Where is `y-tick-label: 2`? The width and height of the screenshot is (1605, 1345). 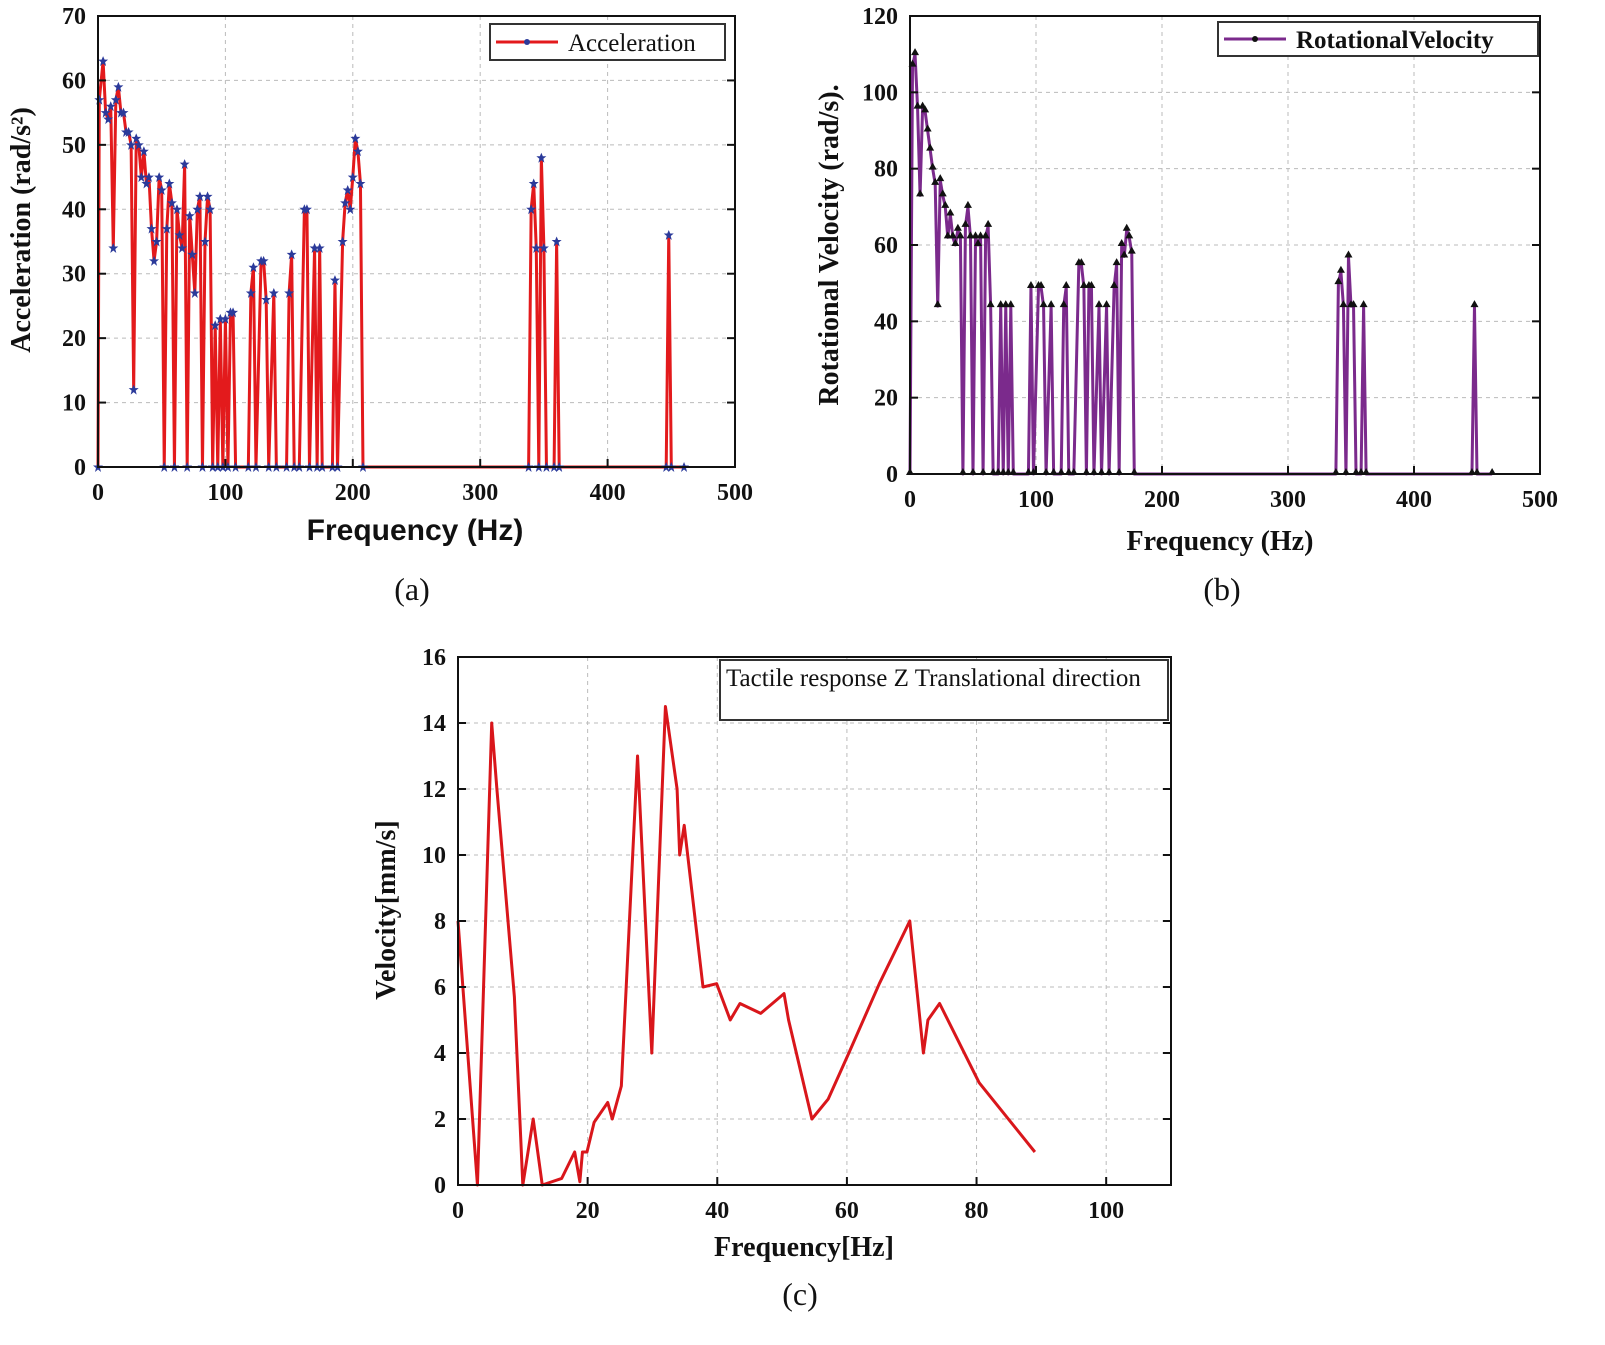
y-tick-label: 2 is located at coordinates (440, 1120).